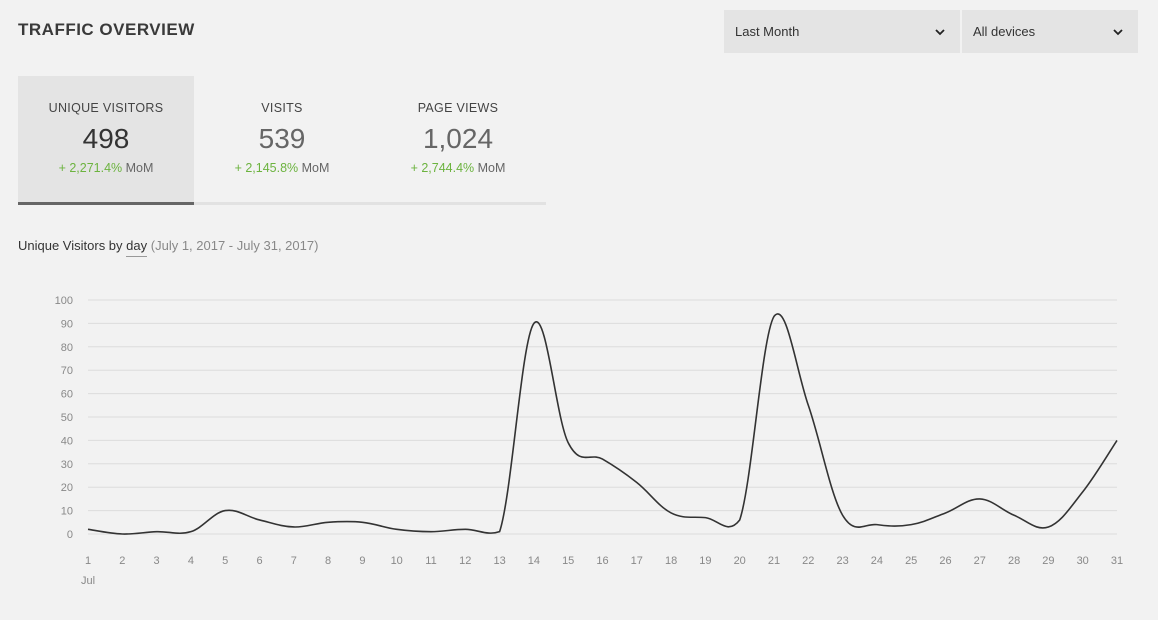  What do you see at coordinates (568, 561) in the screenshot?
I see `x-tick-label: 15` at bounding box center [568, 561].